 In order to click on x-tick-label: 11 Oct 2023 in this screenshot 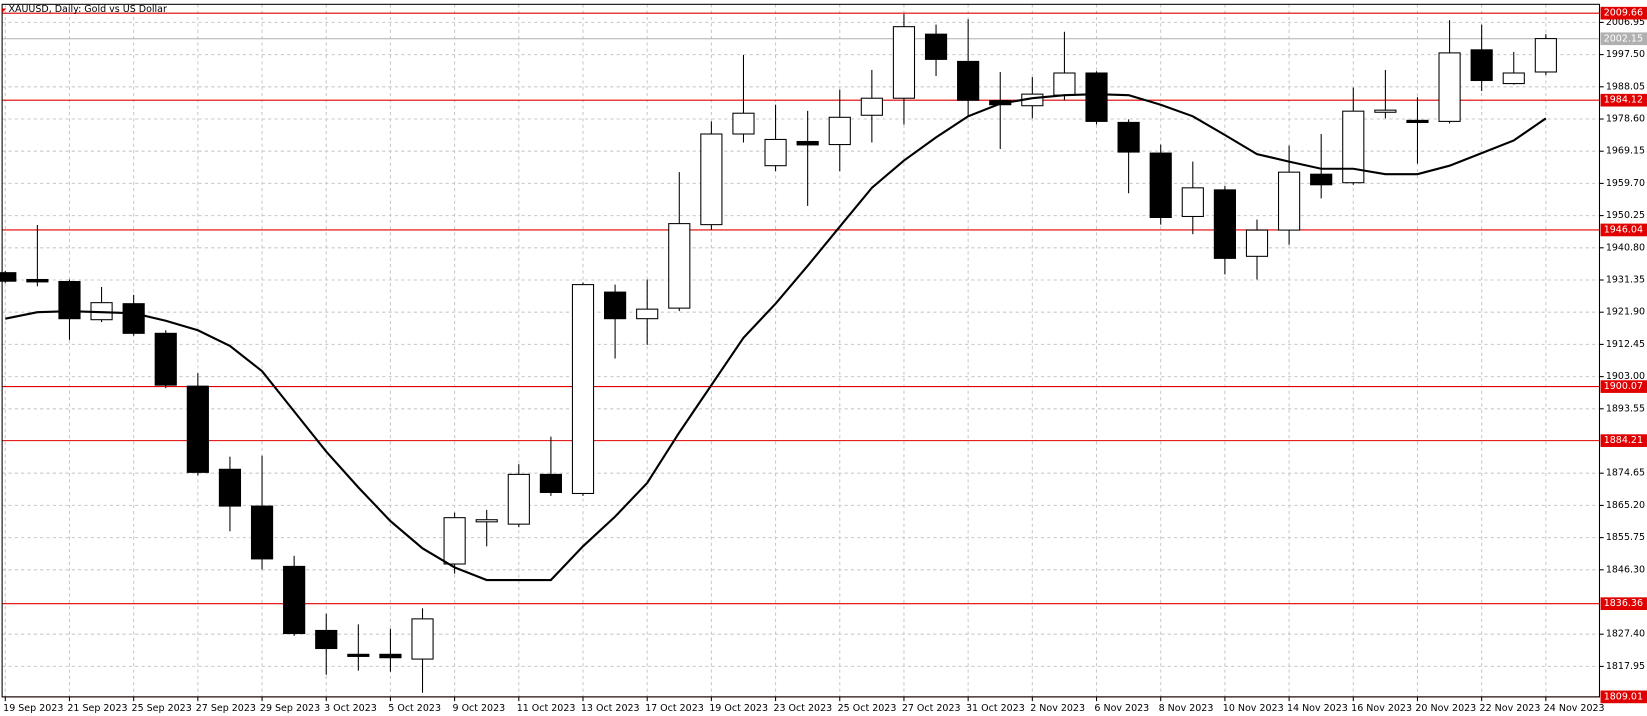, I will do `click(546, 708)`.